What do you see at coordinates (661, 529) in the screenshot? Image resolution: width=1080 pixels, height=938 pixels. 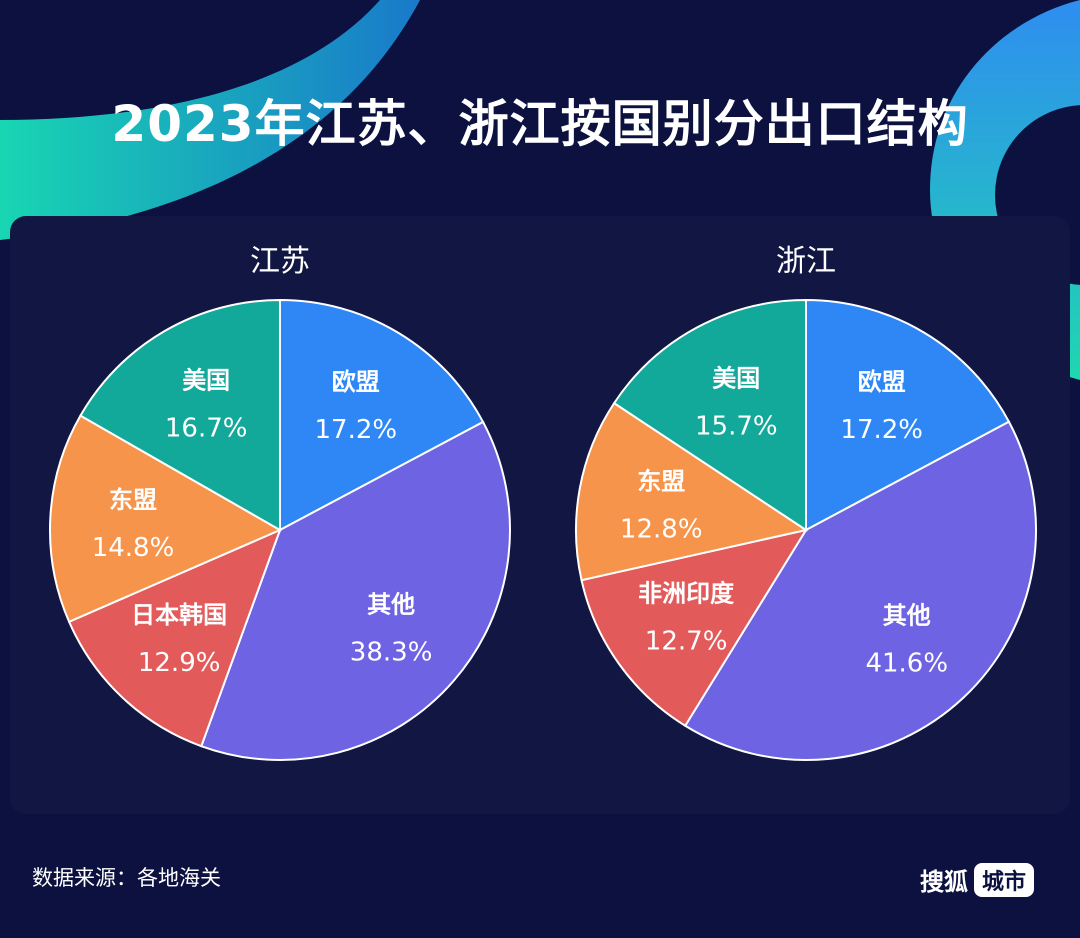 I see `slice-value-label: 12.8%` at bounding box center [661, 529].